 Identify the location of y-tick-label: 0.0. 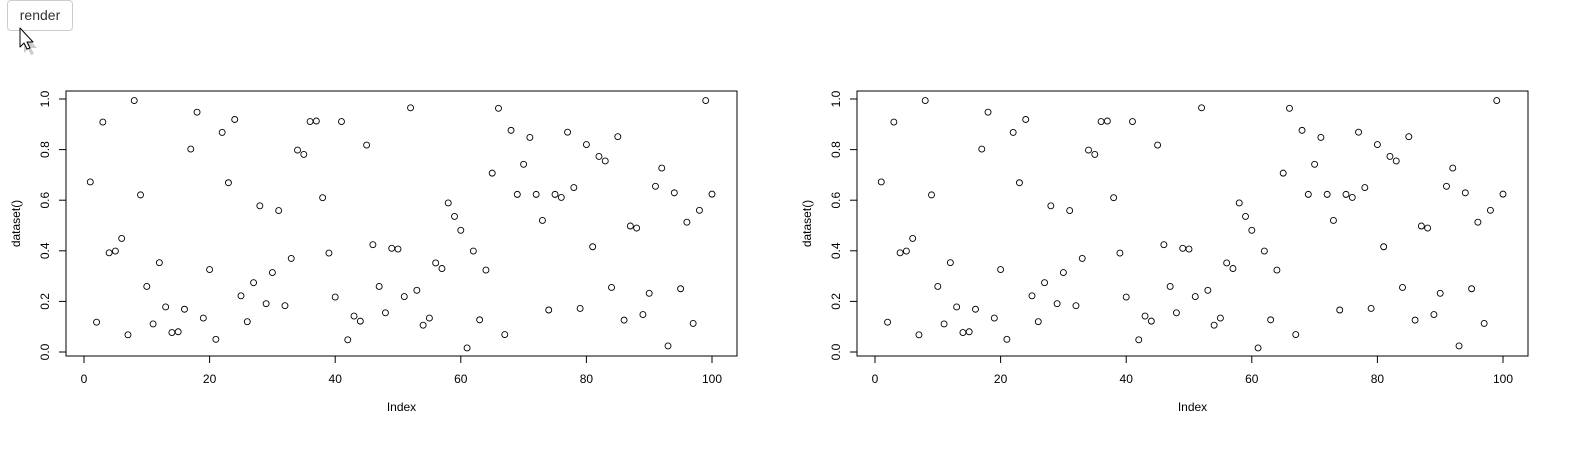
(836, 351).